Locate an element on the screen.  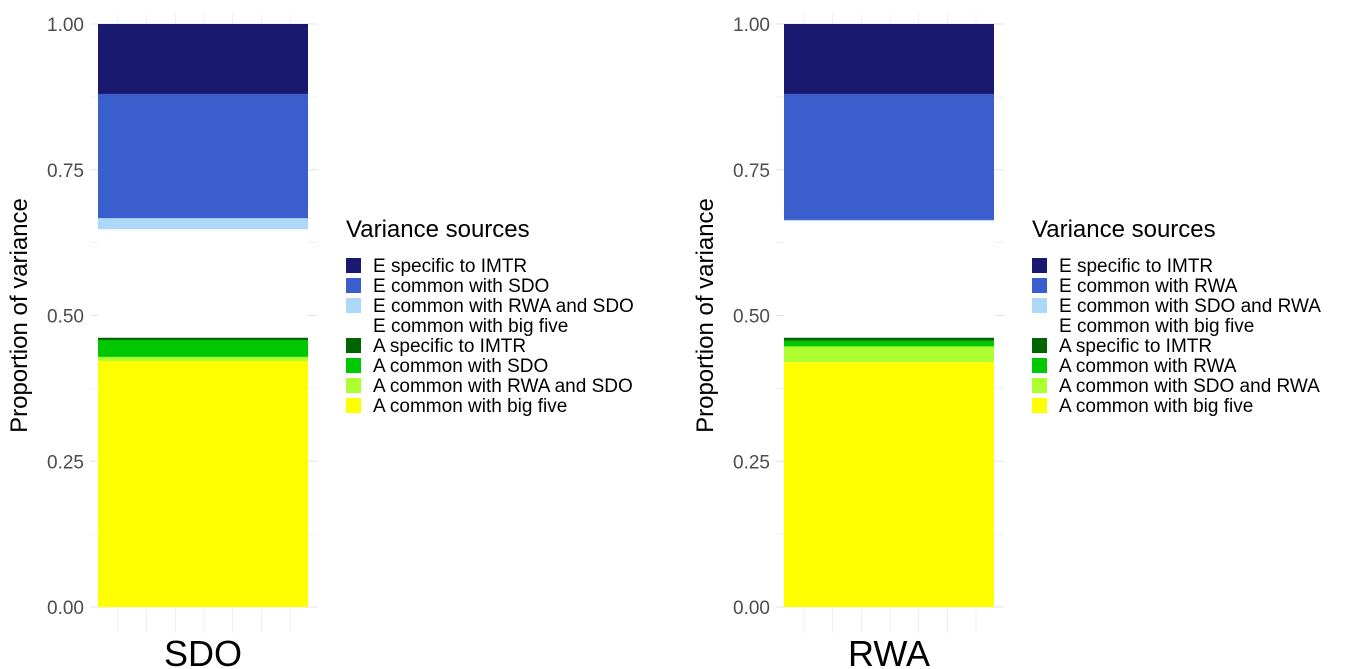
x-category-label: RWA is located at coordinates (889, 651).